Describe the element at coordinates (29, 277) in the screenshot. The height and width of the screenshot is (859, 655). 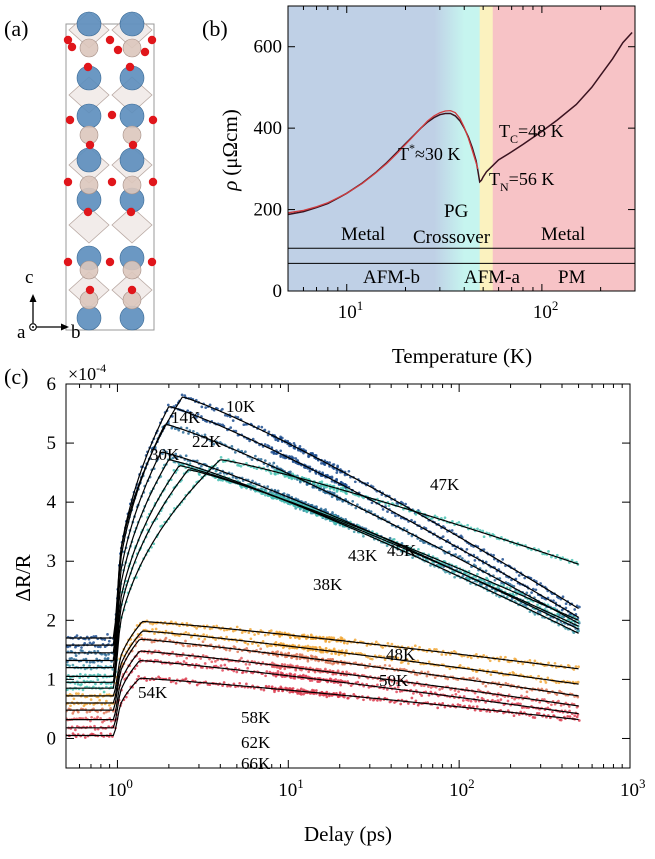
I see `axis-c-label: c` at that location.